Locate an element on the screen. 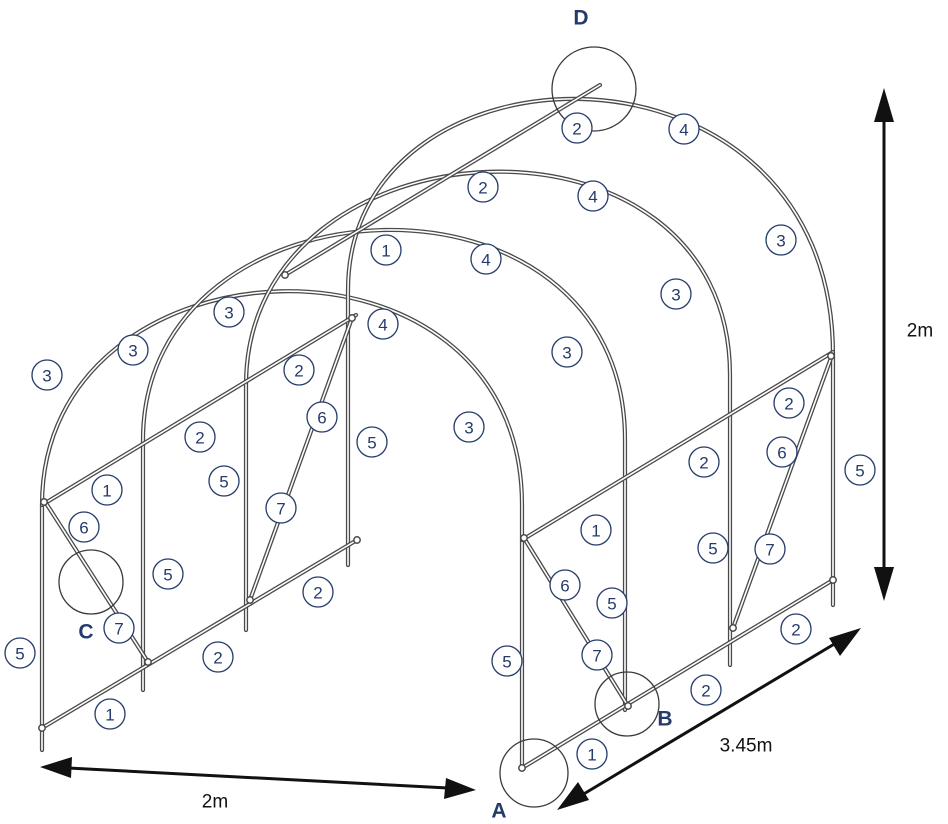 The image size is (948, 824). pipe-ridge-rail is located at coordinates (442, 180).